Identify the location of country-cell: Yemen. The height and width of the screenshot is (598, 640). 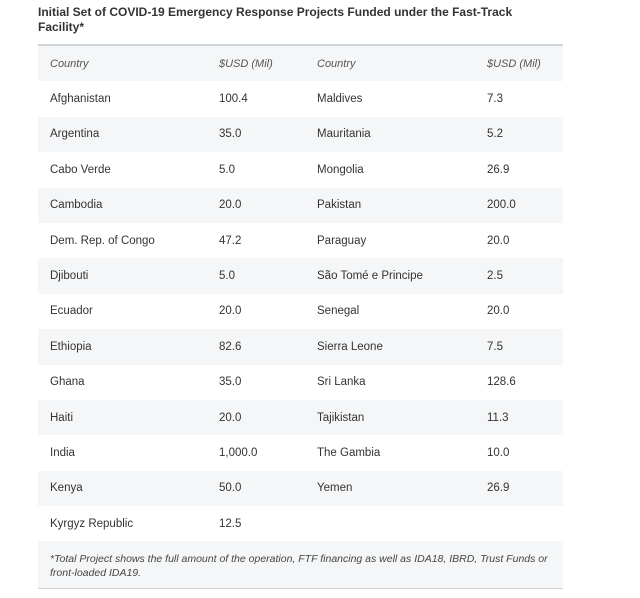
(335, 488).